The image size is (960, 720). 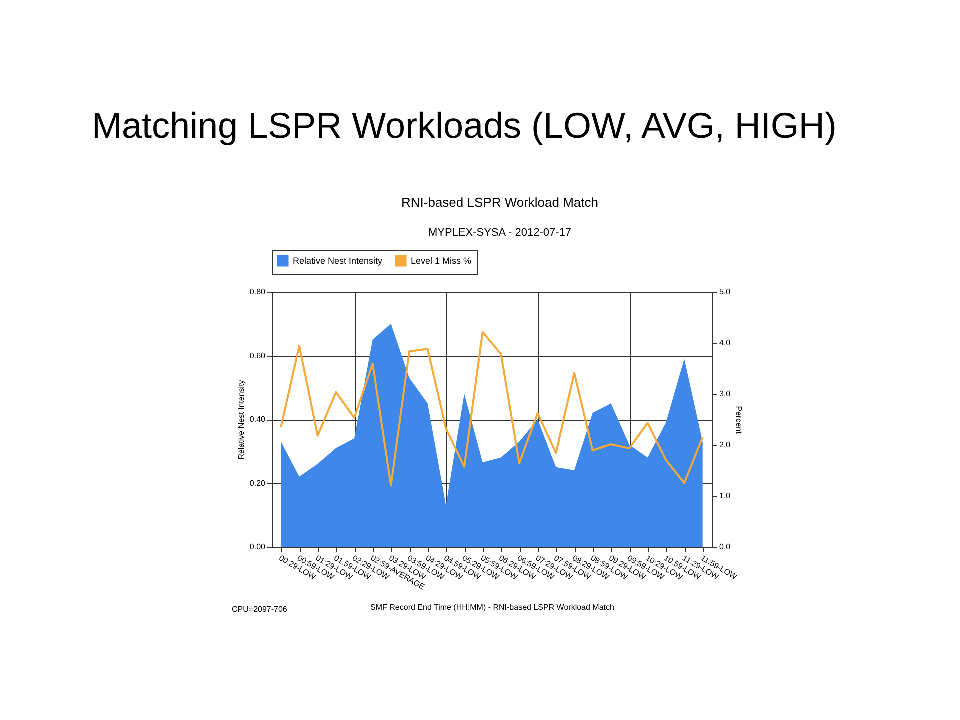 What do you see at coordinates (258, 483) in the screenshot?
I see `y-tick-label: 0.20` at bounding box center [258, 483].